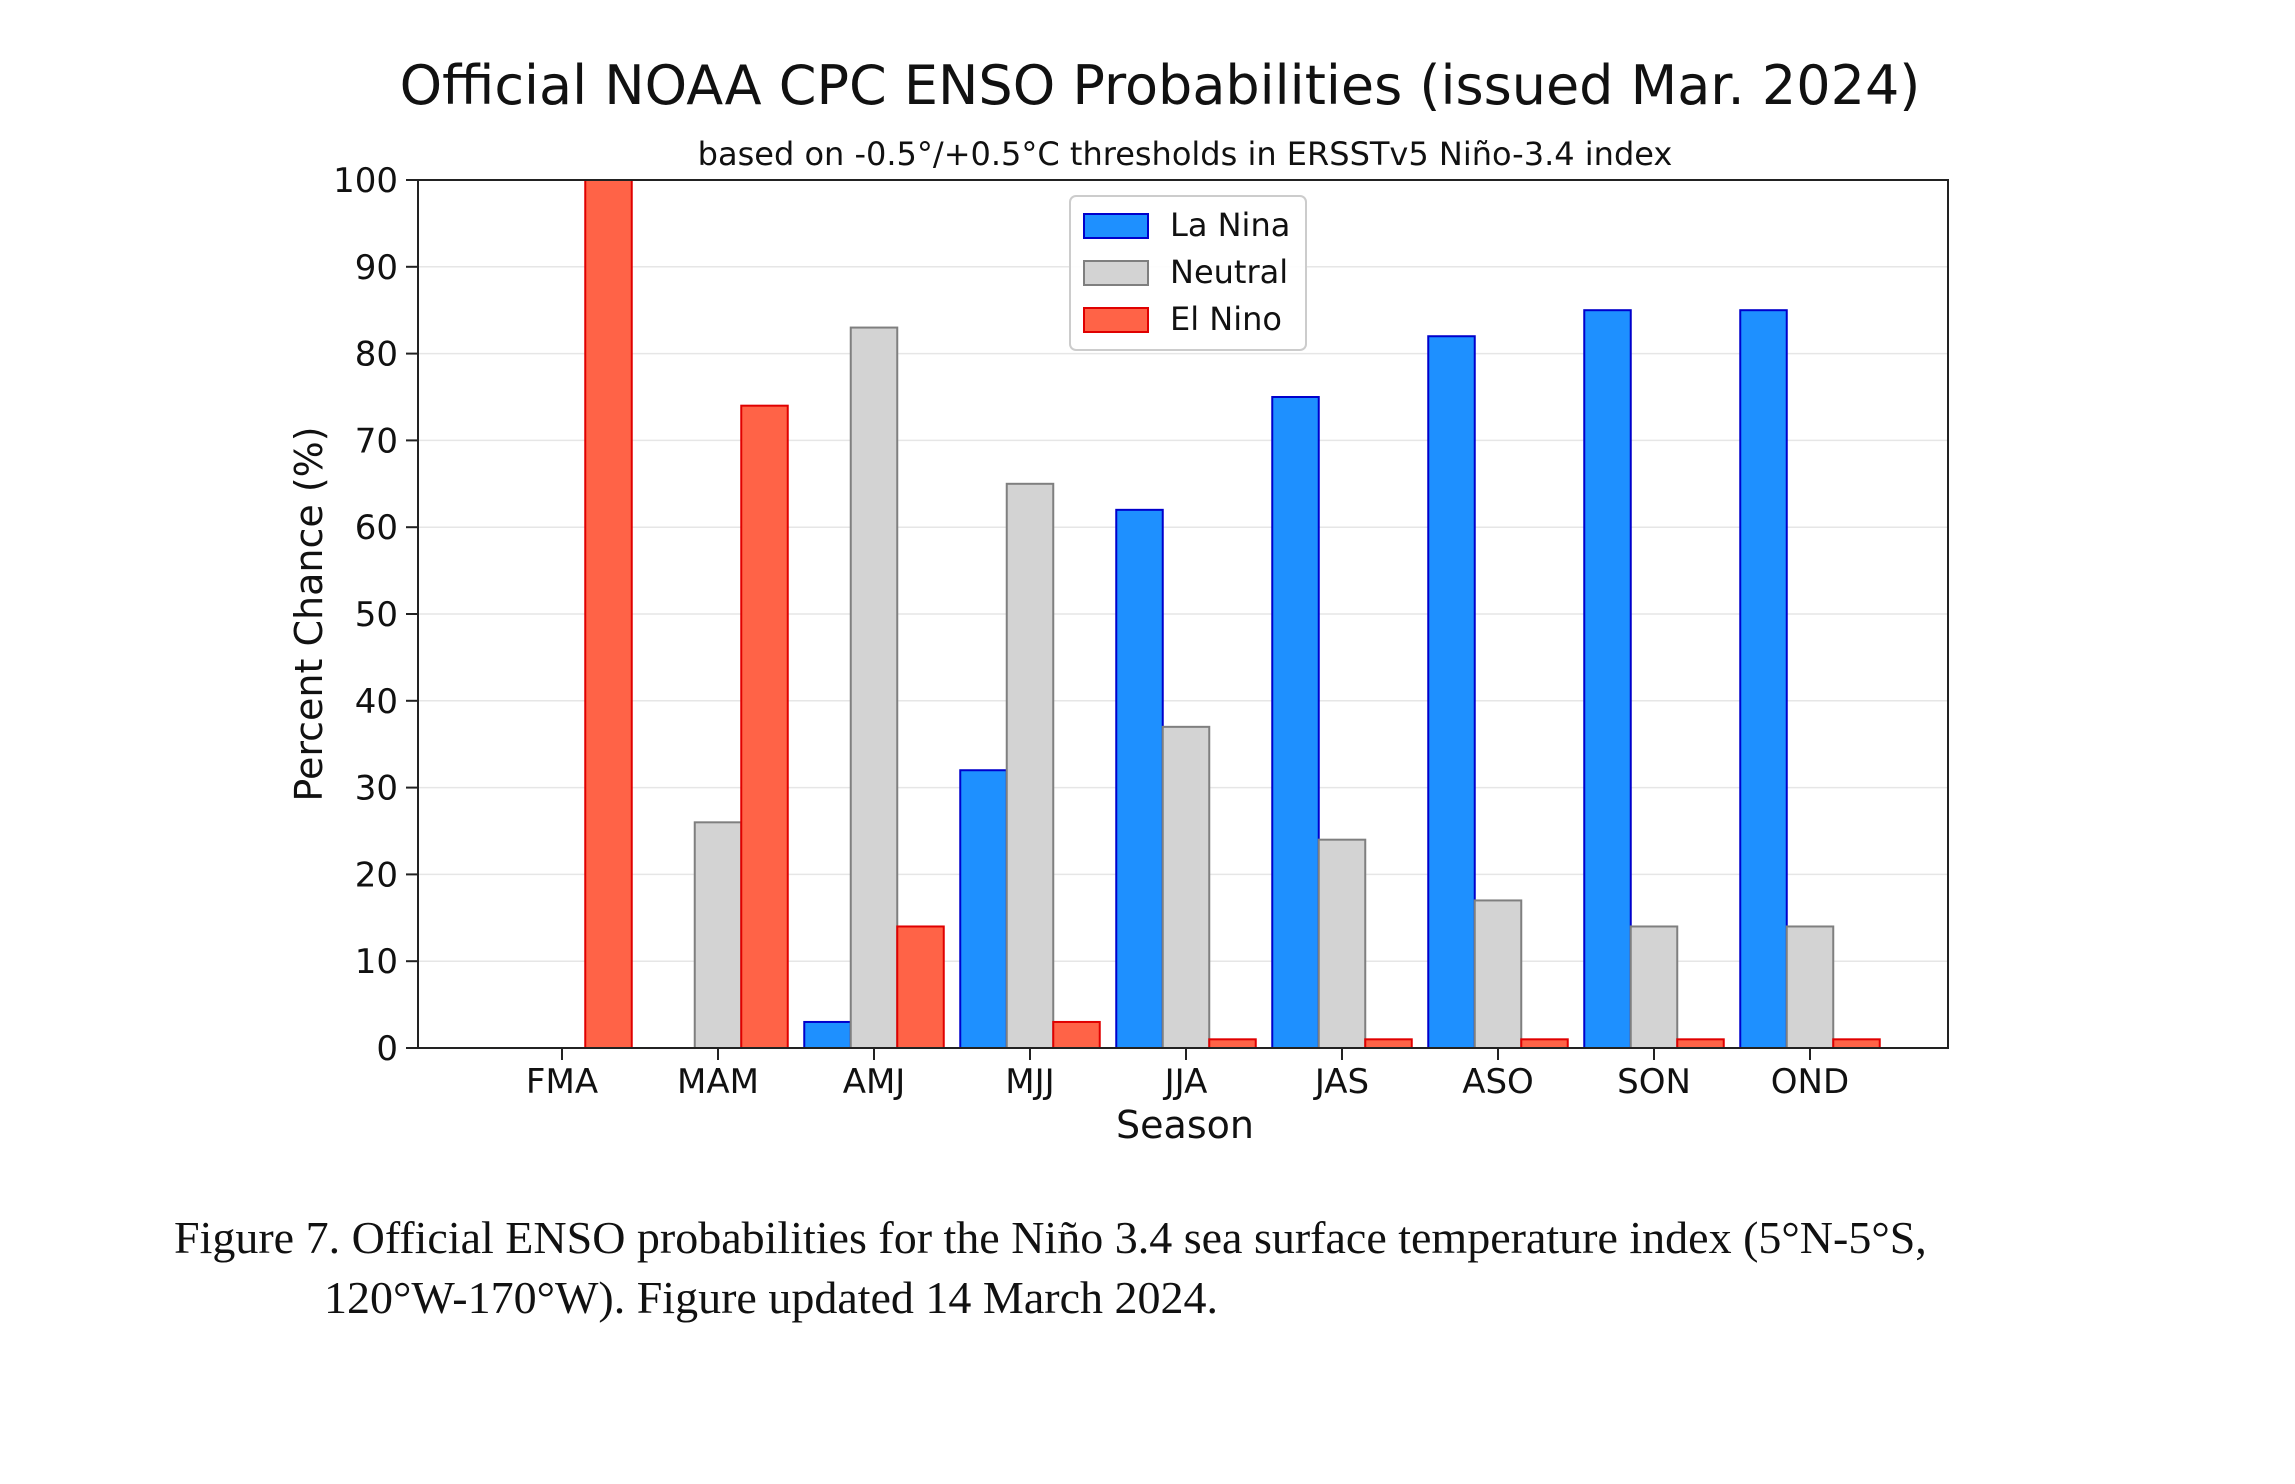 Image resolution: width=2295 pixels, height=1484 pixels. Describe the element at coordinates (983, 909) in the screenshot. I see `bar-la-nina-mjj` at that location.